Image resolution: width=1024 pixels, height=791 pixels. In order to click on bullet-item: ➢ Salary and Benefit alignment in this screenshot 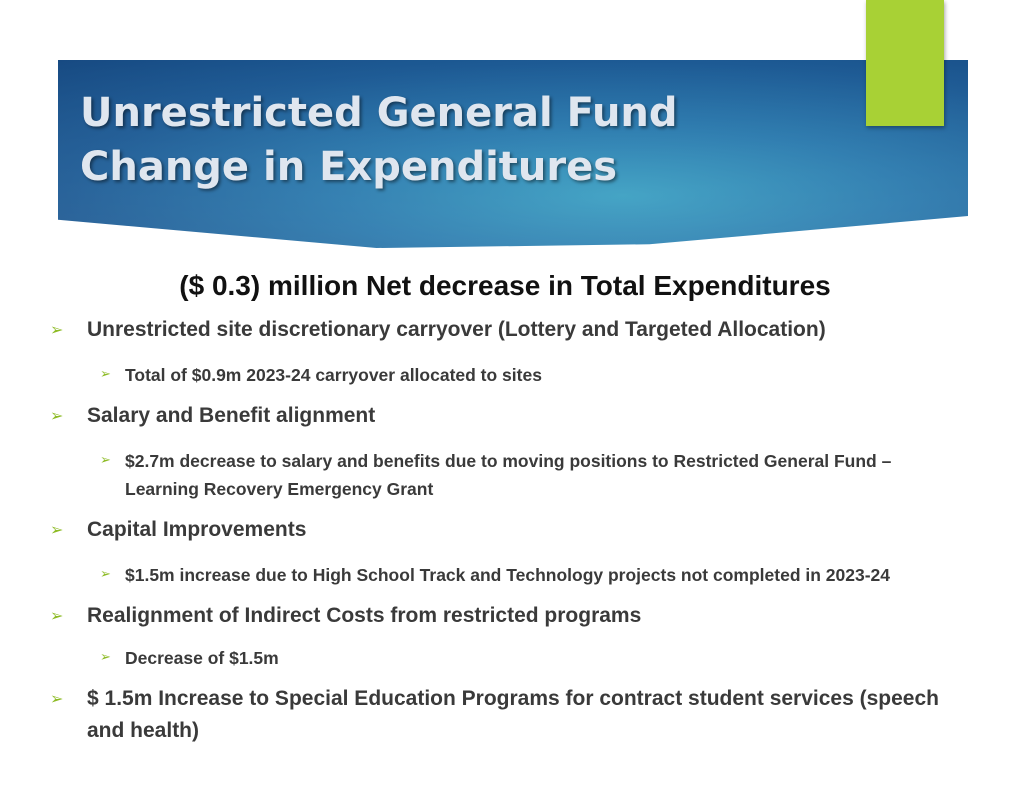, I will do `click(473, 416)`.